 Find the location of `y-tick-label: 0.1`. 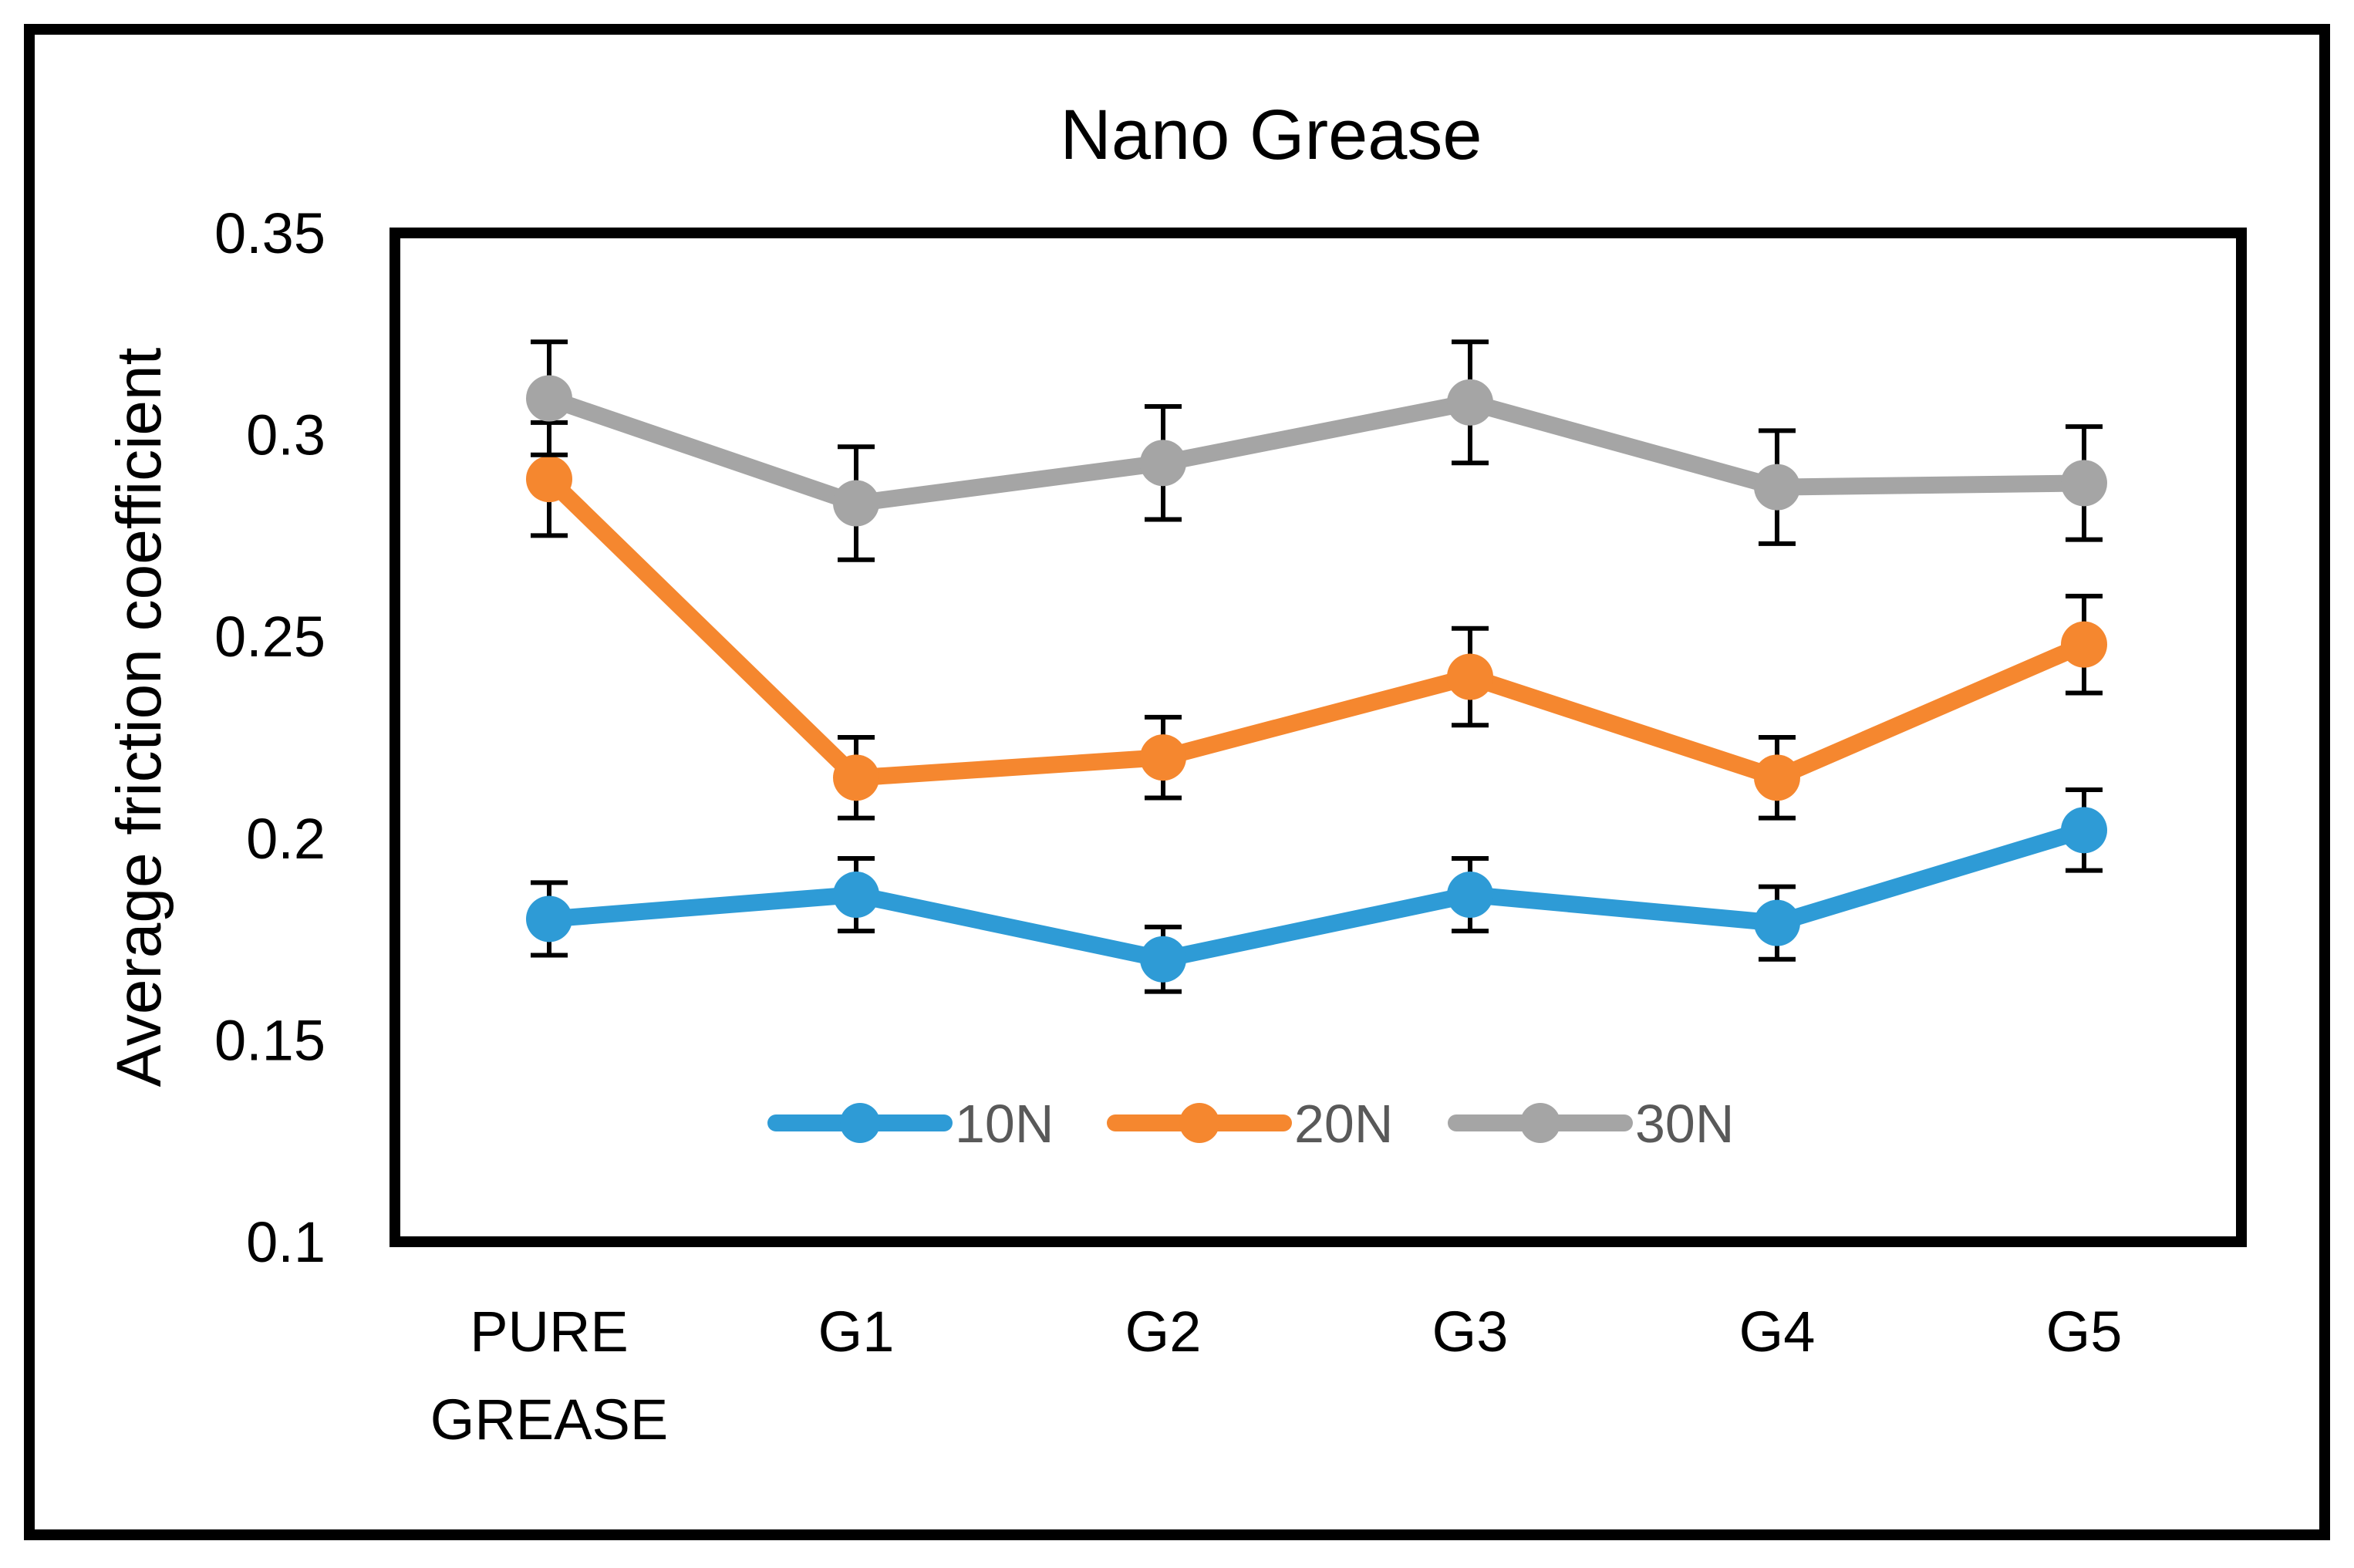

y-tick-label: 0.1 is located at coordinates (285, 1242).